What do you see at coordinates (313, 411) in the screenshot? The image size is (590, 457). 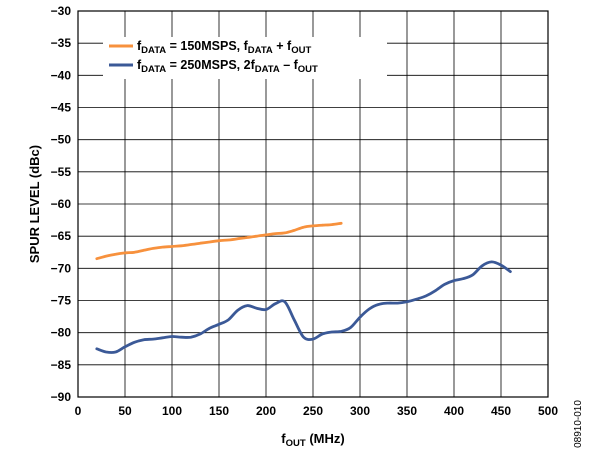 I see `x-tick-label: 250` at bounding box center [313, 411].